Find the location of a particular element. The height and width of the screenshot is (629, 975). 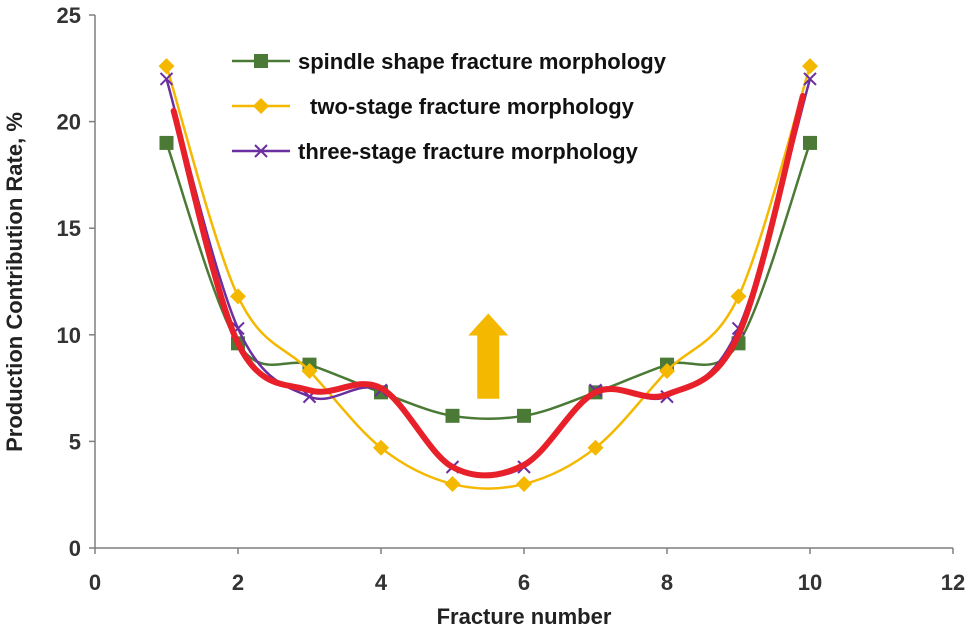

legend-item-1: spindle shape fracture morphology is located at coordinates (449, 61).